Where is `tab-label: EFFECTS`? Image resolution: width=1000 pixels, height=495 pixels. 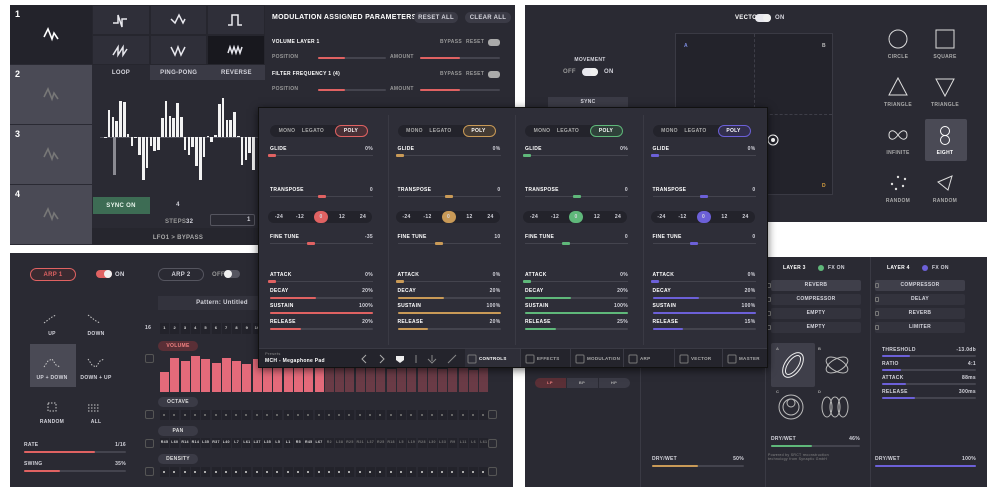
tab-label: EFFECTS is located at coordinates (548, 358).